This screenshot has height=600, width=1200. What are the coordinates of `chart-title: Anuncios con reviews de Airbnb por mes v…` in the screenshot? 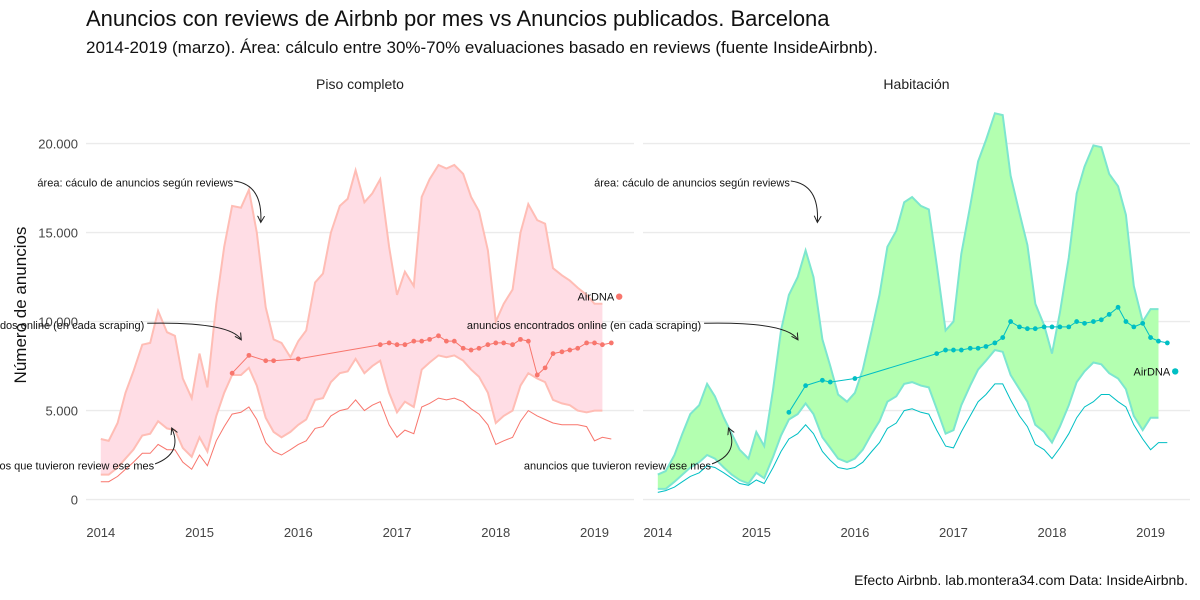 It's located at (458, 18).